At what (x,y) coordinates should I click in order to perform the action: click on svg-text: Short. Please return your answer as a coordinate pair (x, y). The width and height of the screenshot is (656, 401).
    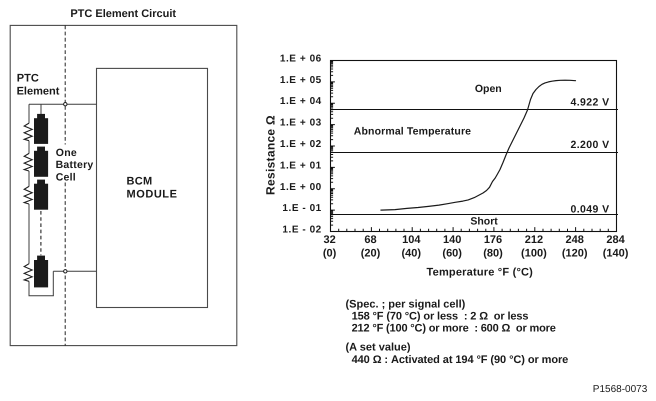
    Looking at the image, I should click on (484, 222).